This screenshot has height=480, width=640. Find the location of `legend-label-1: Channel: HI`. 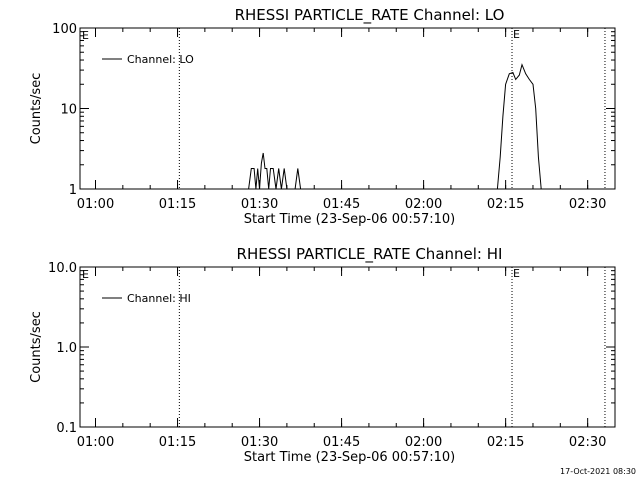

legend-label-1: Channel: HI is located at coordinates (159, 298).